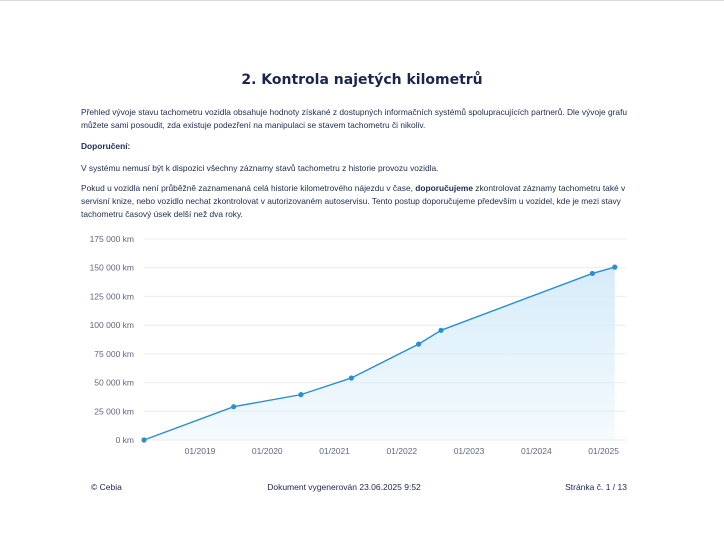 The width and height of the screenshot is (724, 560). I want to click on x-tick-label: 01/2023, so click(469, 451).